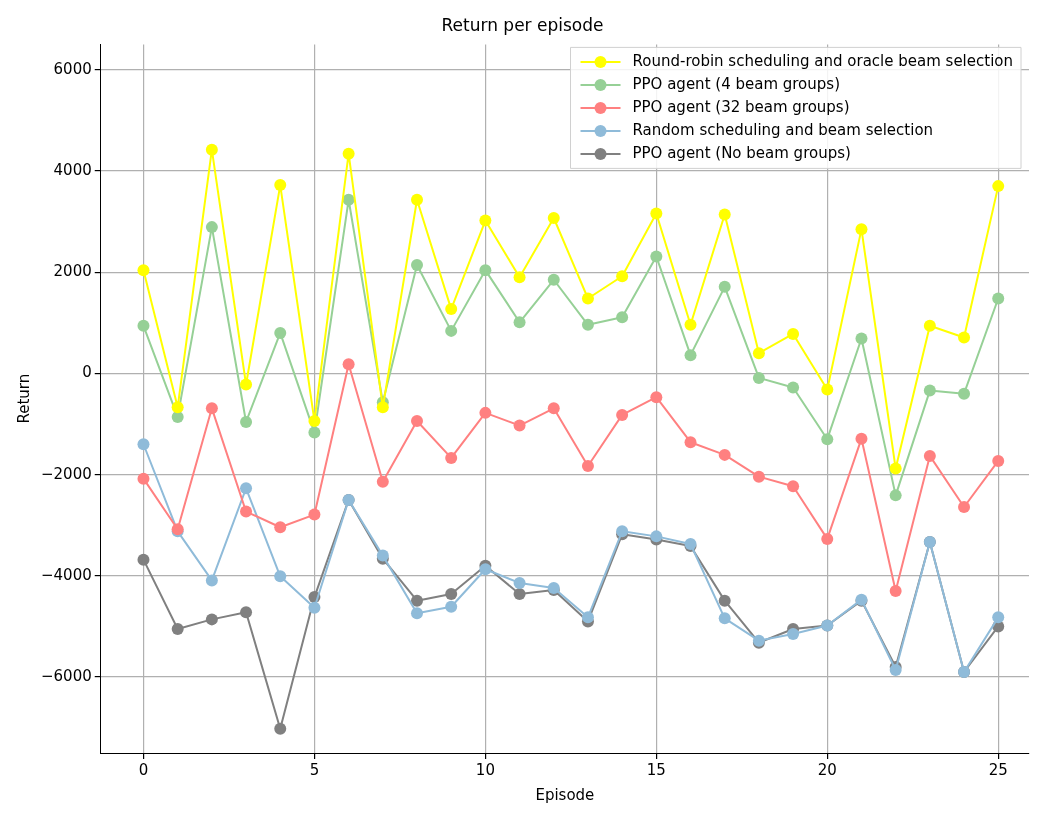 The image size is (1043, 821). I want to click on y-tick-label: −4000, so click(66, 574).